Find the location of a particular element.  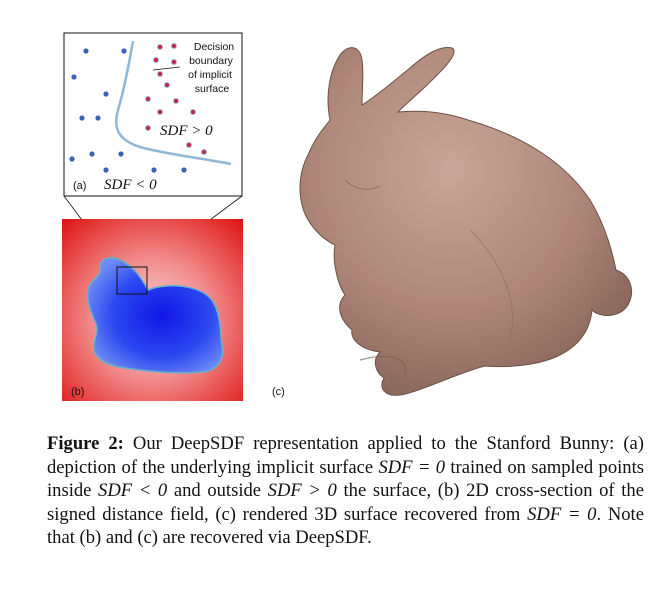

decision-boundary-curve is located at coordinates (173, 103).